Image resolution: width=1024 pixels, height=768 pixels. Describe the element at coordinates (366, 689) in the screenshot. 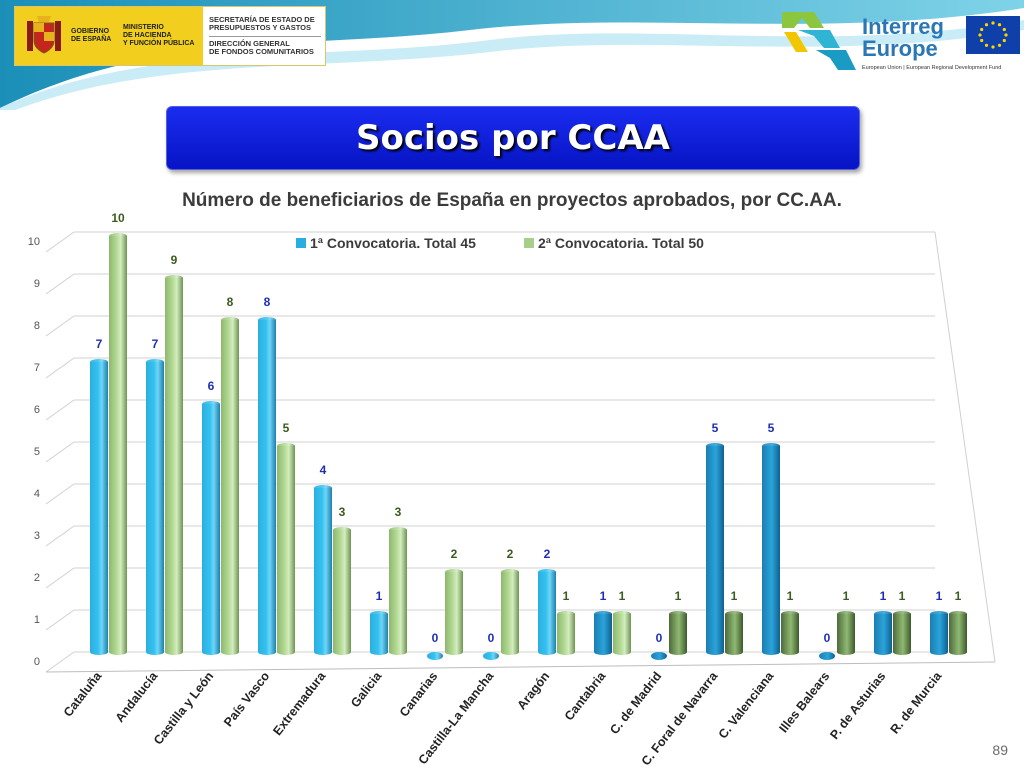

I see `x-tick-label: Galicia` at that location.